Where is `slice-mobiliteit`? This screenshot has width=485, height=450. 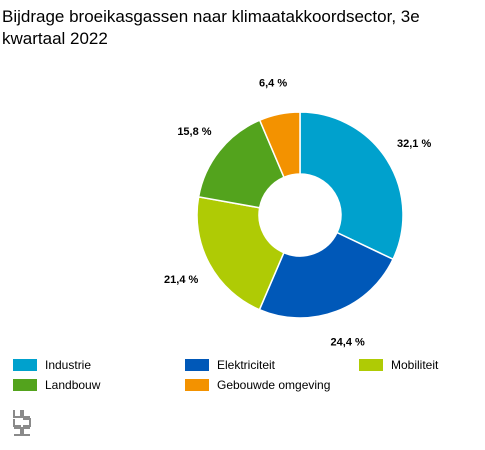 slice-mobiliteit is located at coordinates (240, 253).